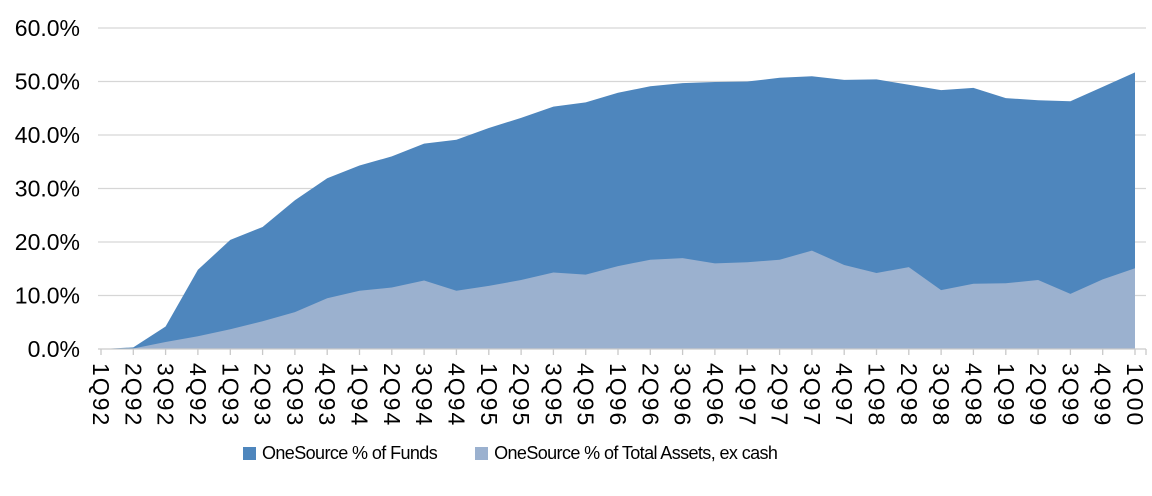  Describe the element at coordinates (521, 395) in the screenshot. I see `x-axis-tick-label: 2Q95` at that location.